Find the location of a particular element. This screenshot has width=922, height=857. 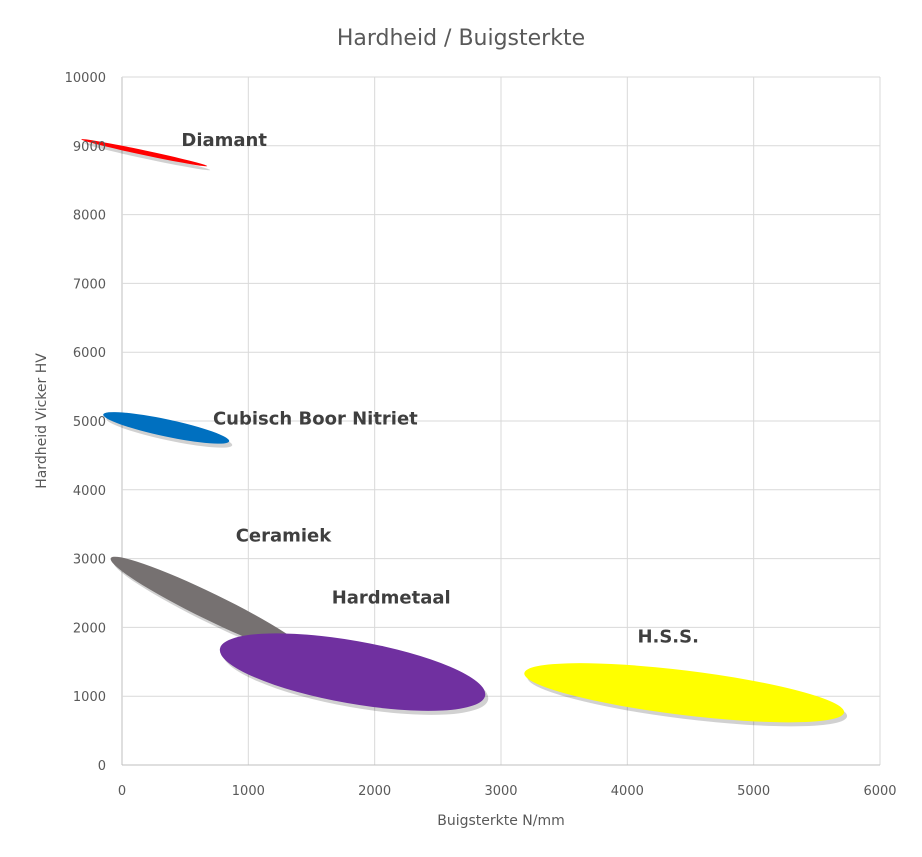

region-label-hardmetaal: Hardmetaal is located at coordinates (391, 597).